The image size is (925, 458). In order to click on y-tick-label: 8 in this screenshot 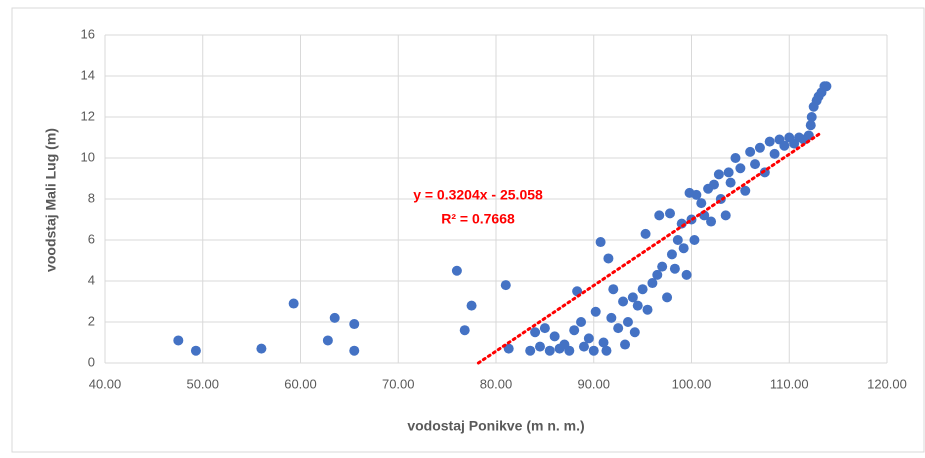, I will do `click(91, 197)`.